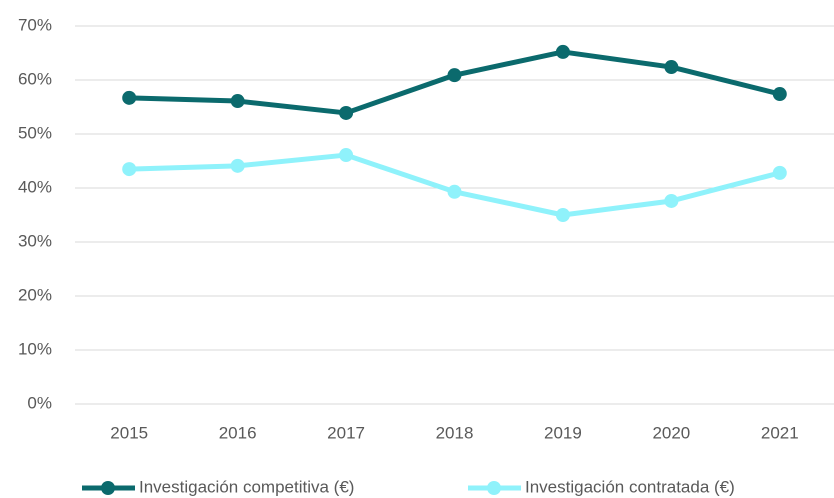 The image size is (834, 498). What do you see at coordinates (346, 432) in the screenshot?
I see `x-tick-label: 2017` at bounding box center [346, 432].